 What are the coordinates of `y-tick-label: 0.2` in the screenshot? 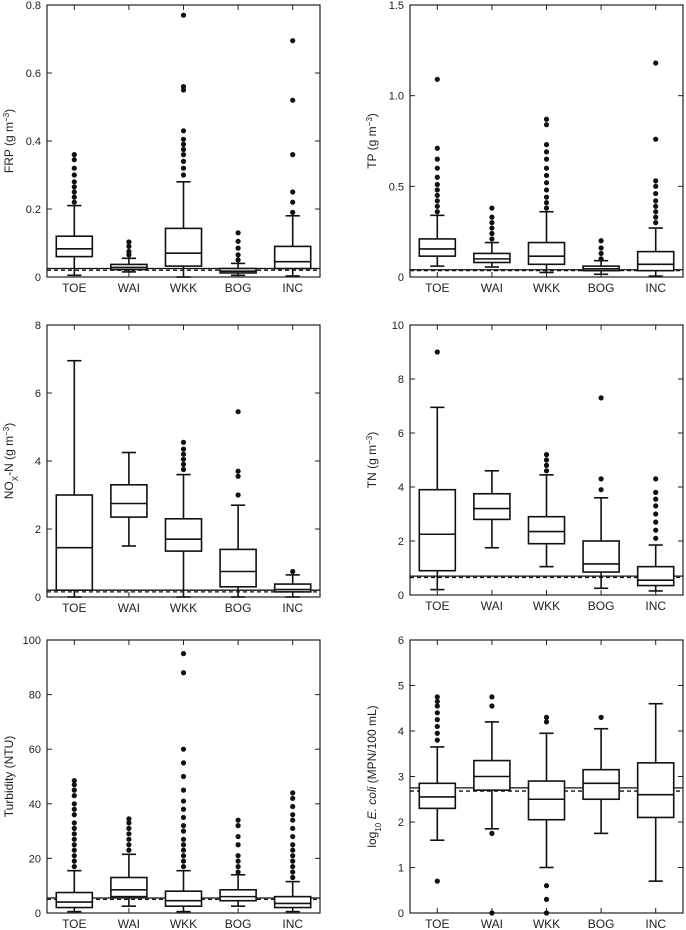 It's located at (33, 210).